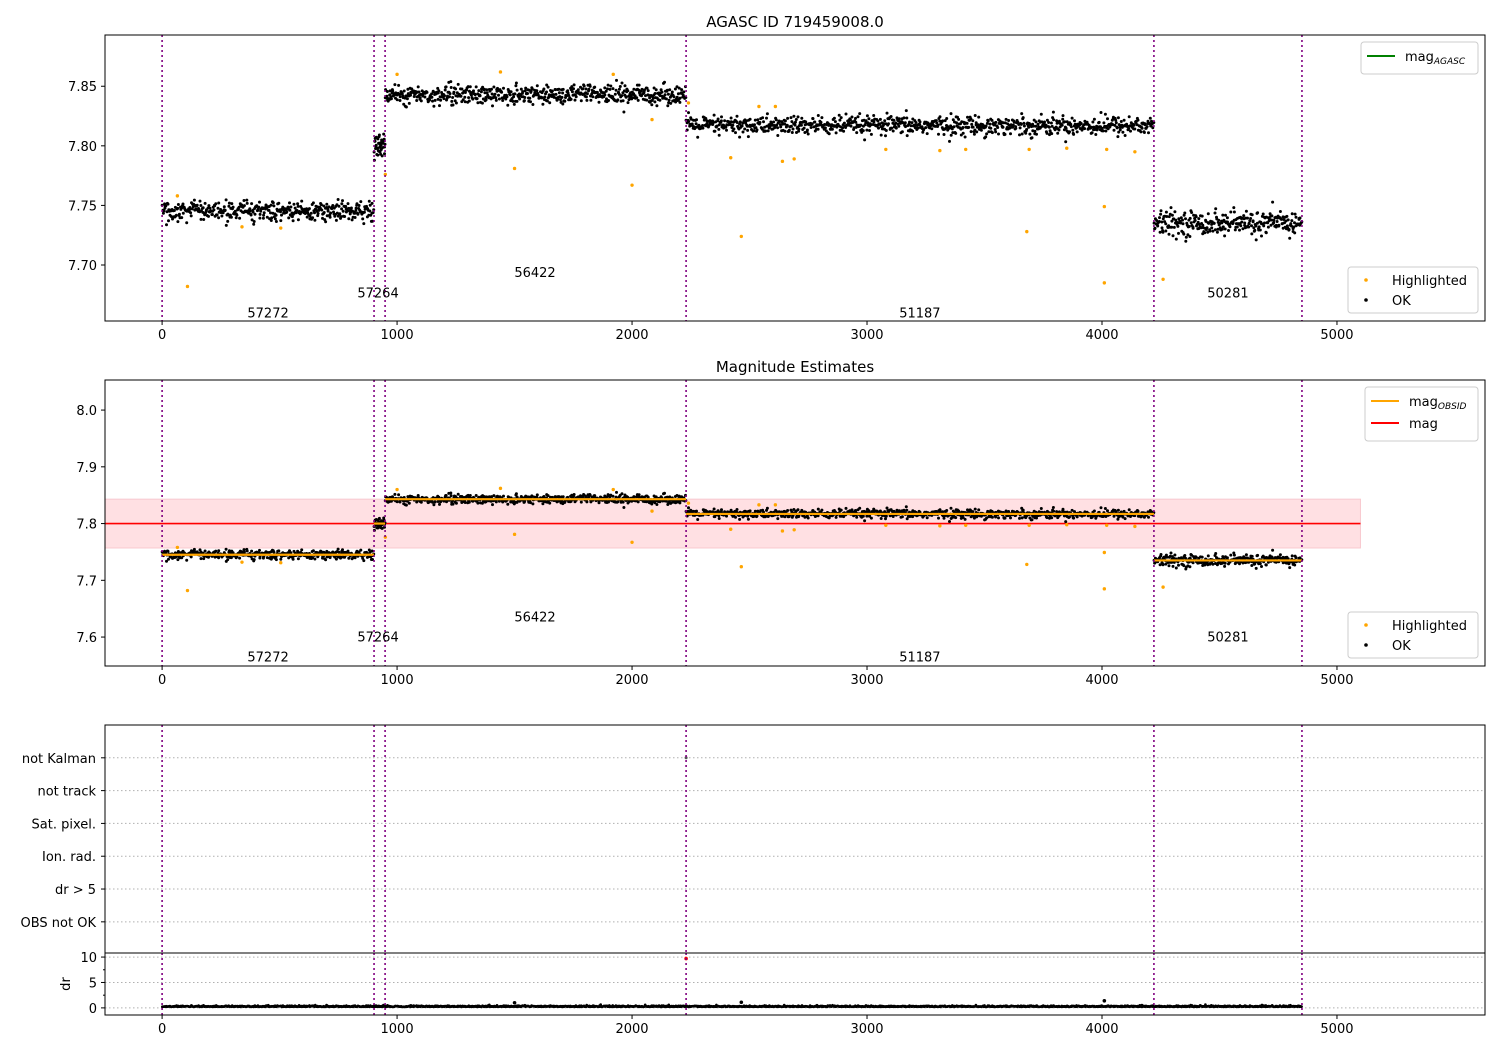 The image size is (1500, 1050). What do you see at coordinates (86, 411) in the screenshot?
I see `y-tick-label: 8.0` at bounding box center [86, 411].